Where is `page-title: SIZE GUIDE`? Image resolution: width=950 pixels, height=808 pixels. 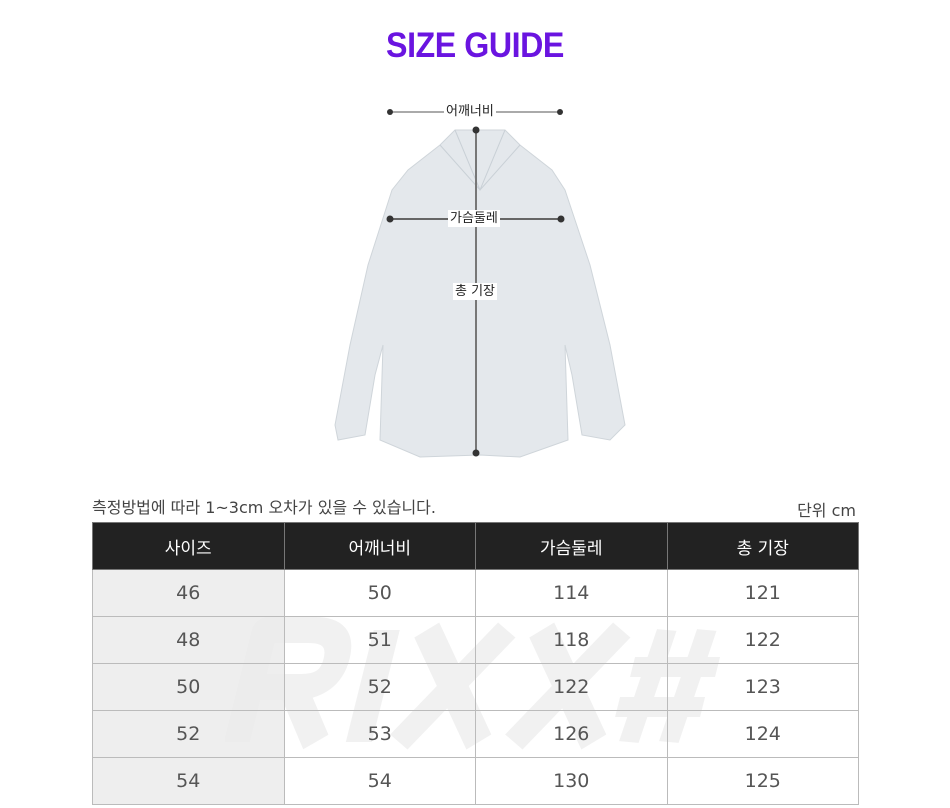 page-title: SIZE GUIDE is located at coordinates (475, 45).